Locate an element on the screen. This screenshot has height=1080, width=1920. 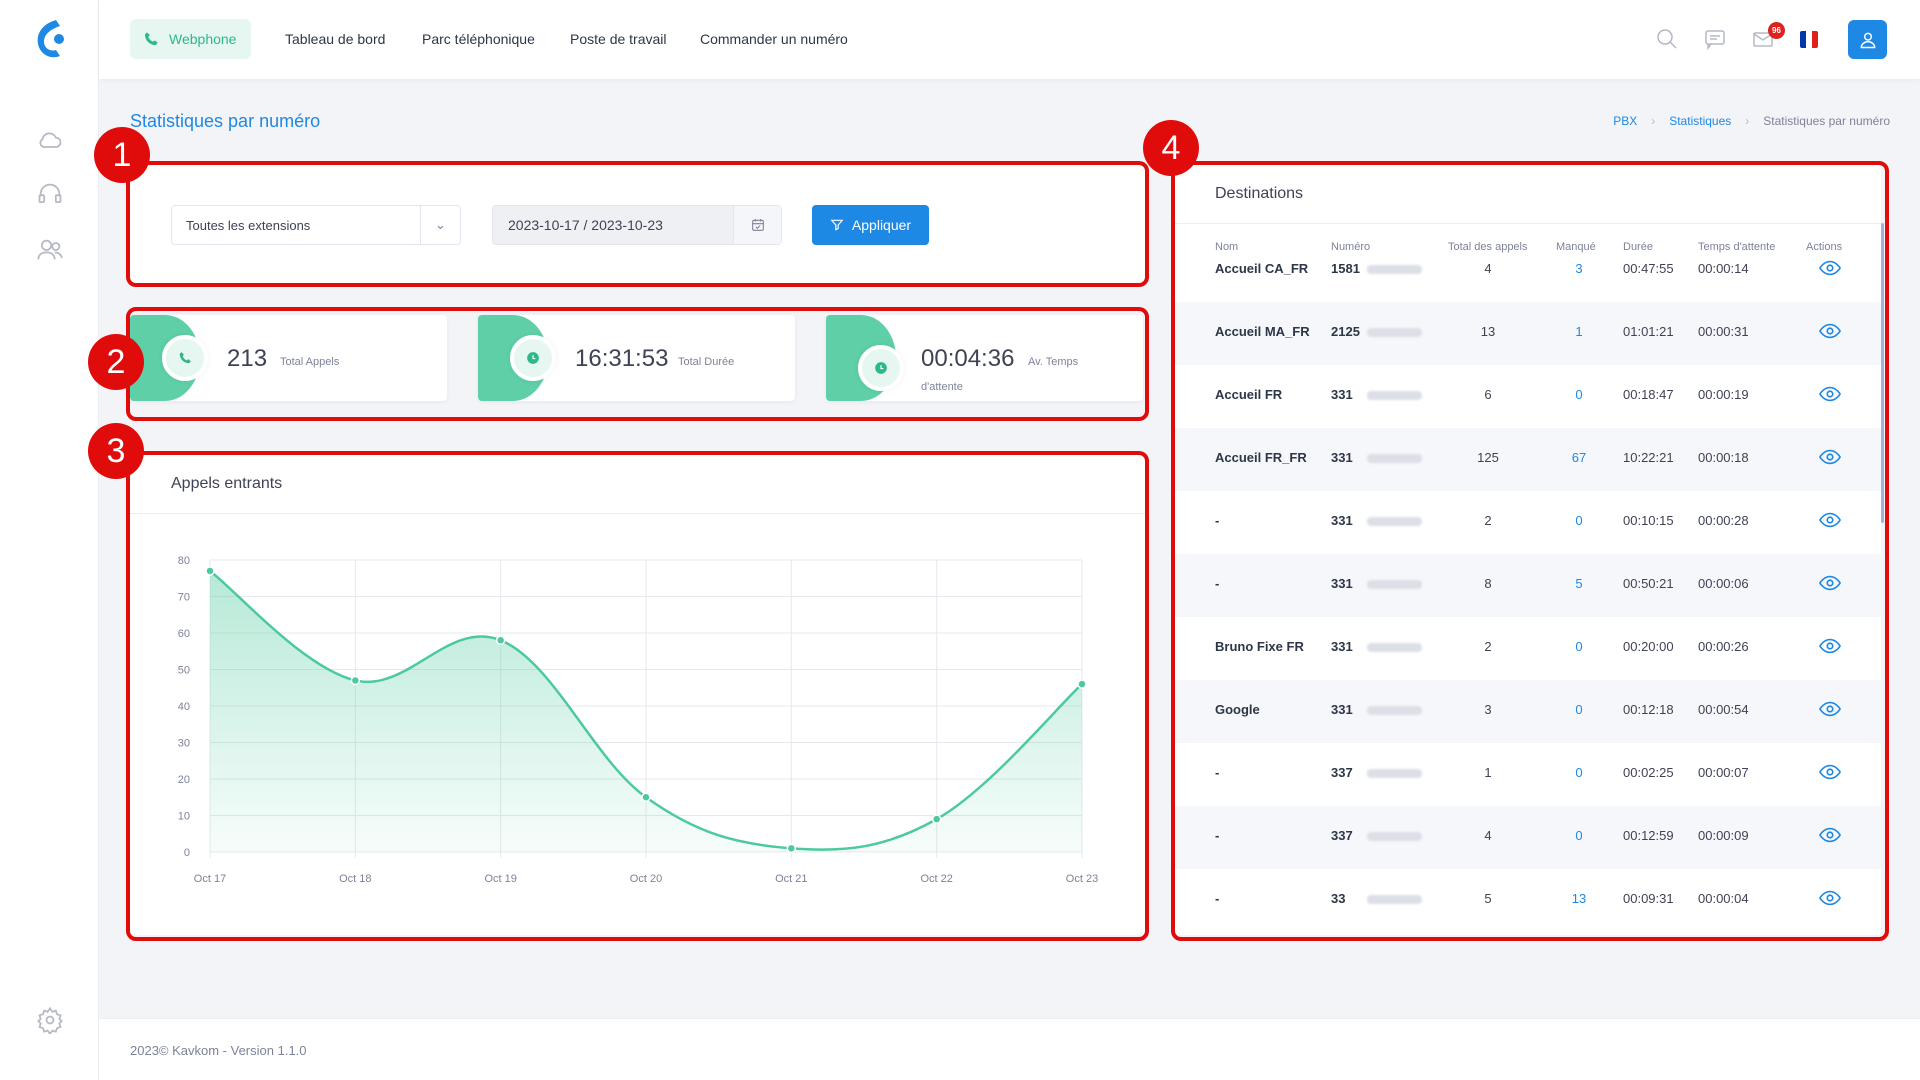
apply-label: Appliquer is located at coordinates (881, 225).